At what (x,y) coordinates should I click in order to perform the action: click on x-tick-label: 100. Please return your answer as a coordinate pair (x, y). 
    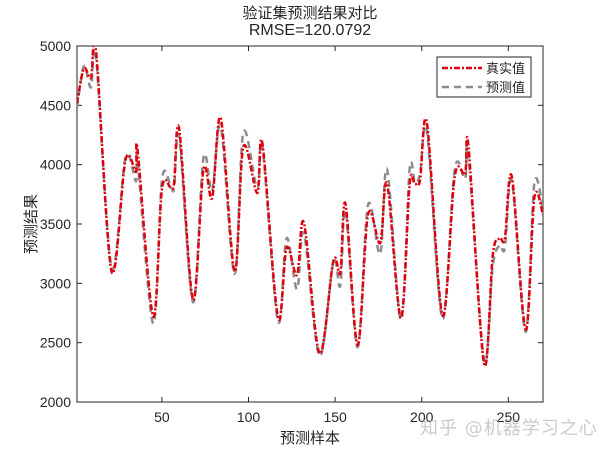
    Looking at the image, I should click on (249, 417).